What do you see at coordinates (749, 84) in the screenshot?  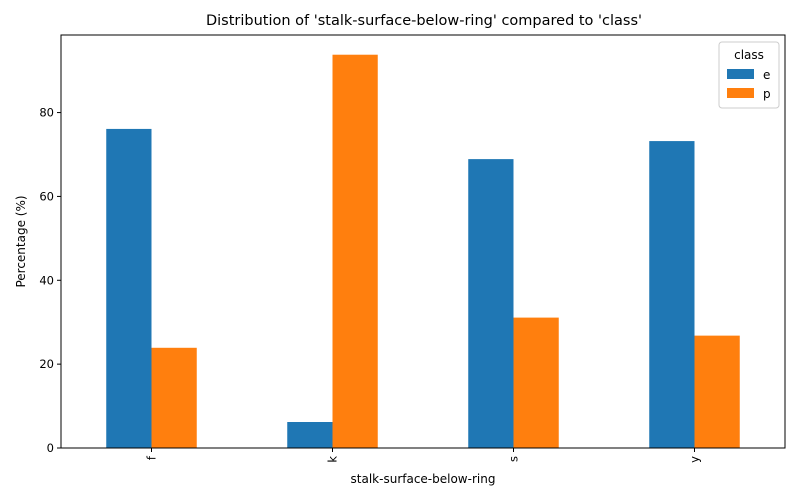 I see `legend-items: ep` at bounding box center [749, 84].